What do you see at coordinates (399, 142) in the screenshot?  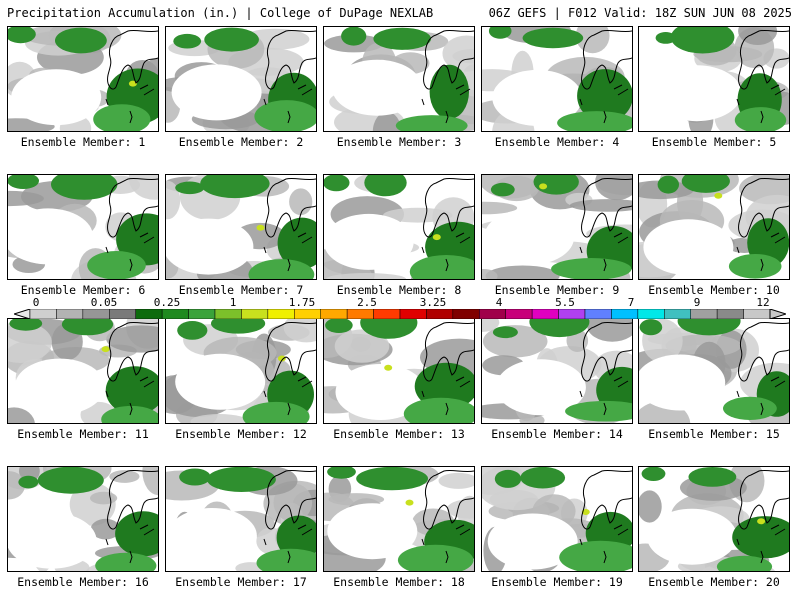 I see `ensemble-member-label: Ensemble Member: 3` at bounding box center [399, 142].